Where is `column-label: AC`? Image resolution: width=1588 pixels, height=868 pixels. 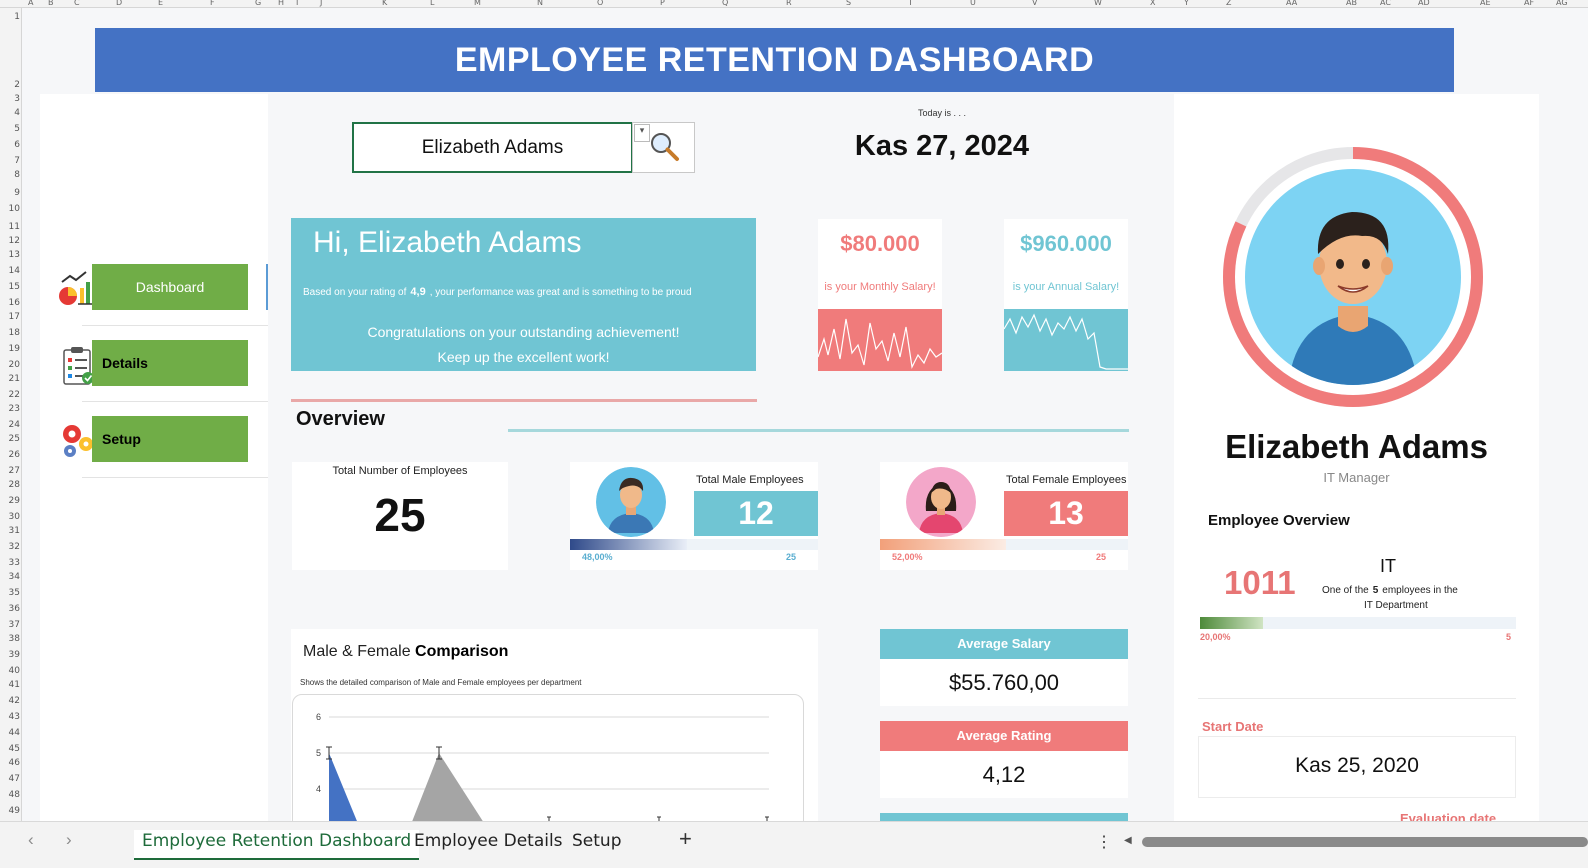 column-label: AC is located at coordinates (1385, 3).